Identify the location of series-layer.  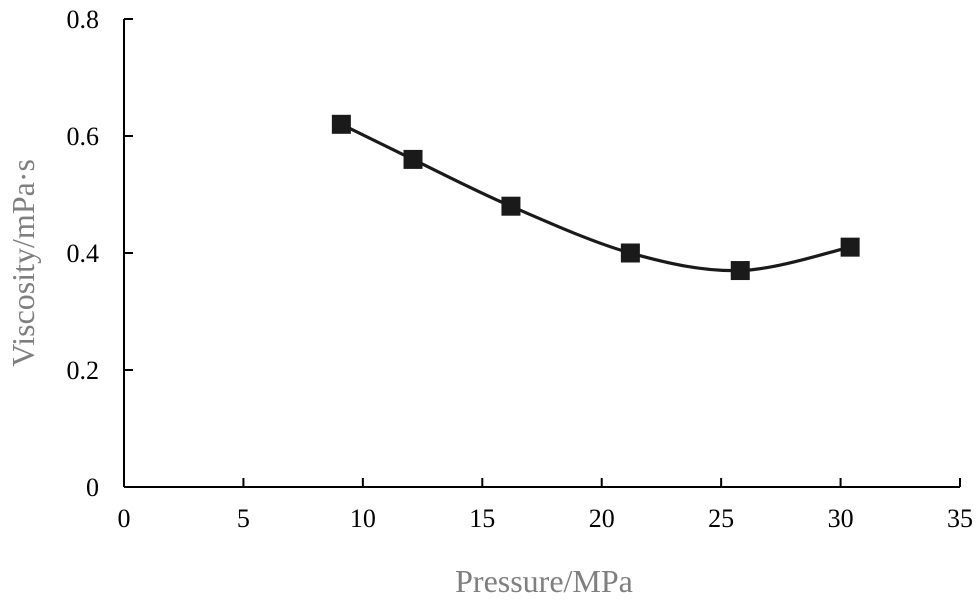
(595, 197).